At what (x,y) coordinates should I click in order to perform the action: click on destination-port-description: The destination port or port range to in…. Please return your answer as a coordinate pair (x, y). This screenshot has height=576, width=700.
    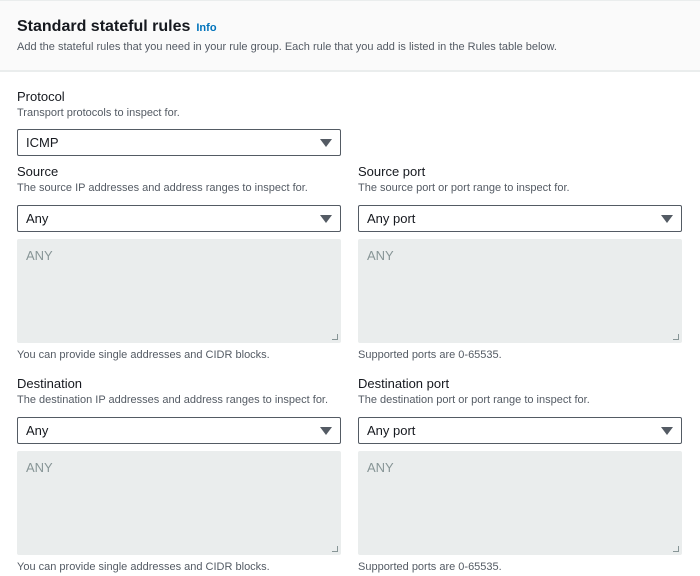
    Looking at the image, I should click on (474, 400).